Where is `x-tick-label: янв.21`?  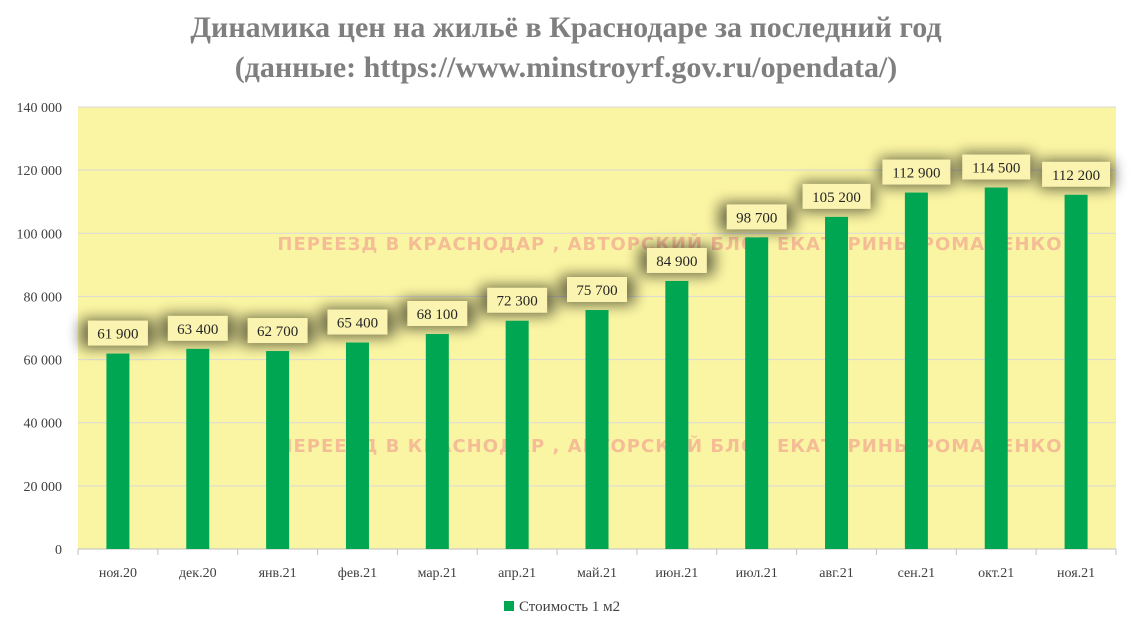 x-tick-label: янв.21 is located at coordinates (278, 573).